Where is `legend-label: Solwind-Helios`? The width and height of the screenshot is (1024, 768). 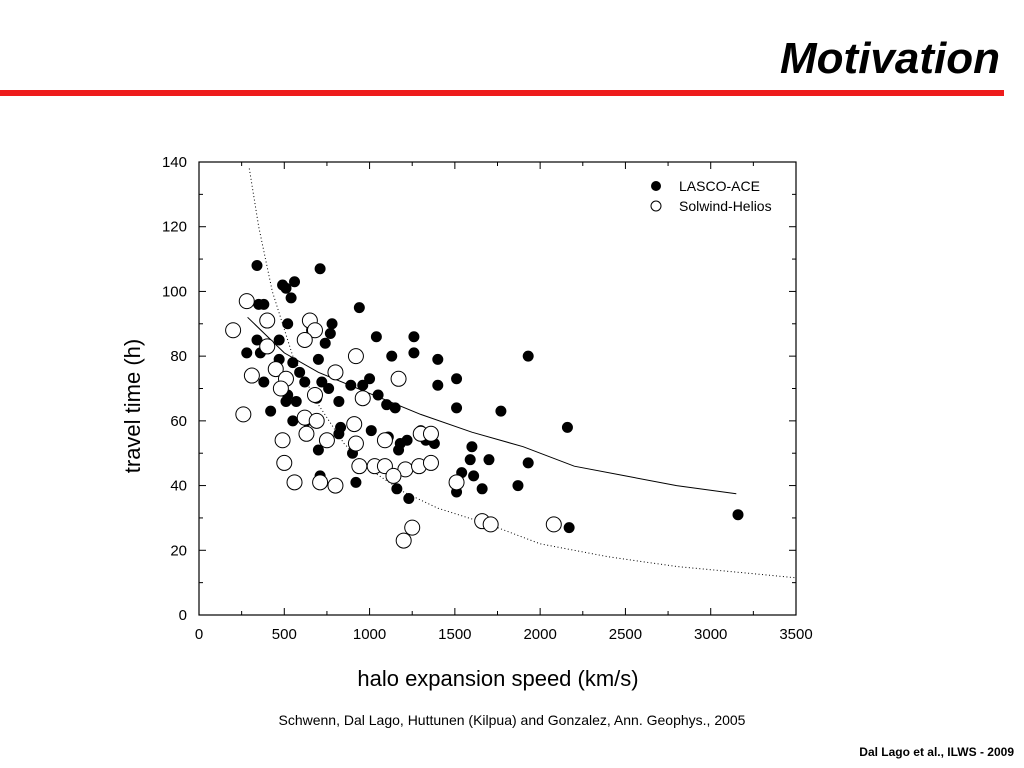
legend-label: Solwind-Helios is located at coordinates (725, 206).